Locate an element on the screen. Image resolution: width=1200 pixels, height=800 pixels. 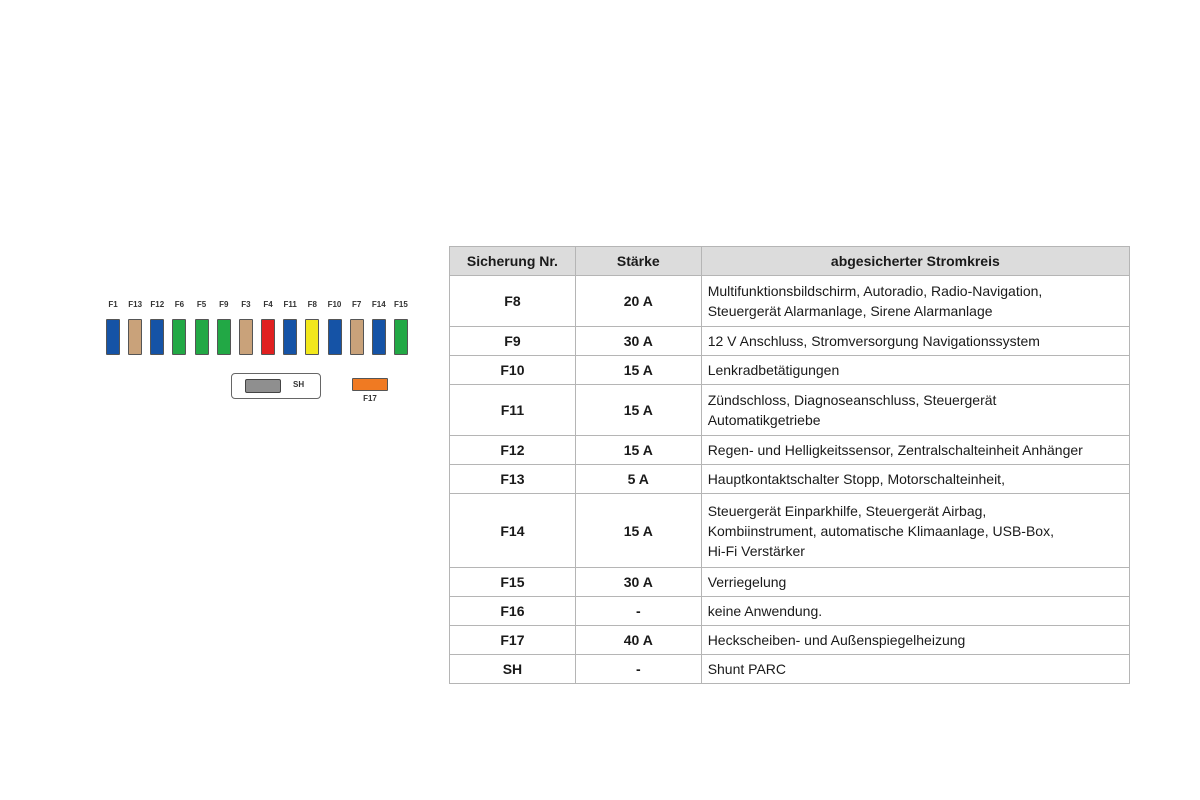
rating-cell: 40 A is located at coordinates (638, 640).